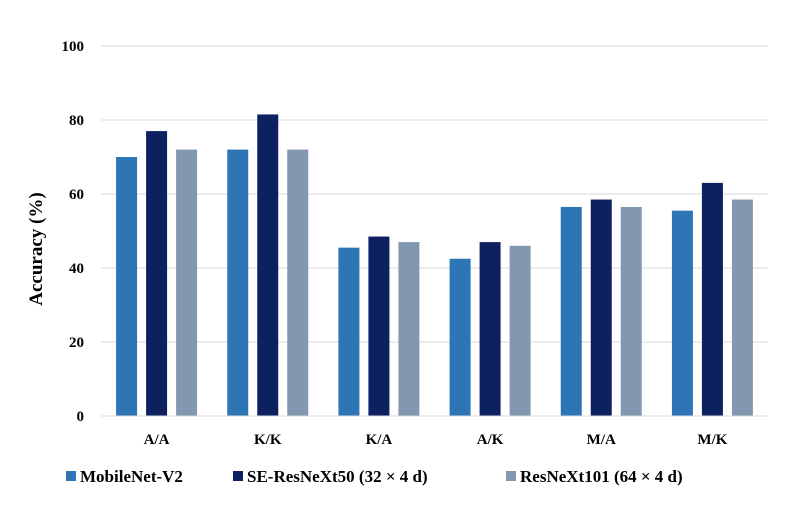  I want to click on legend-item: SE-ResNeXt50 (32 × 4 d), so click(330, 476).